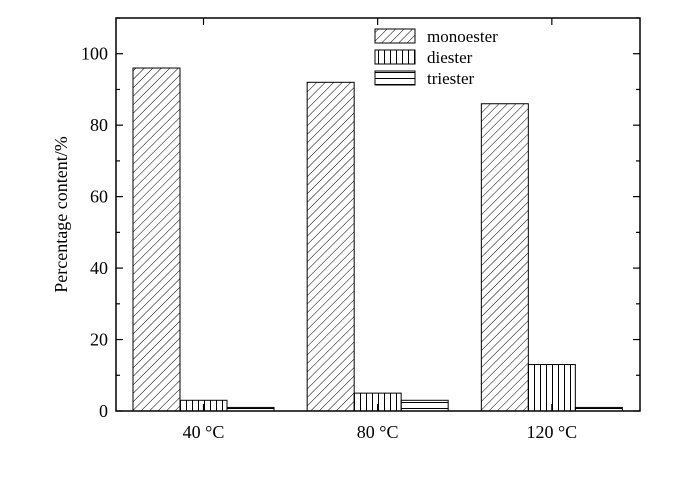 The image size is (700, 481). I want to click on y-axis-label: Percentage content/%, so click(61, 214).